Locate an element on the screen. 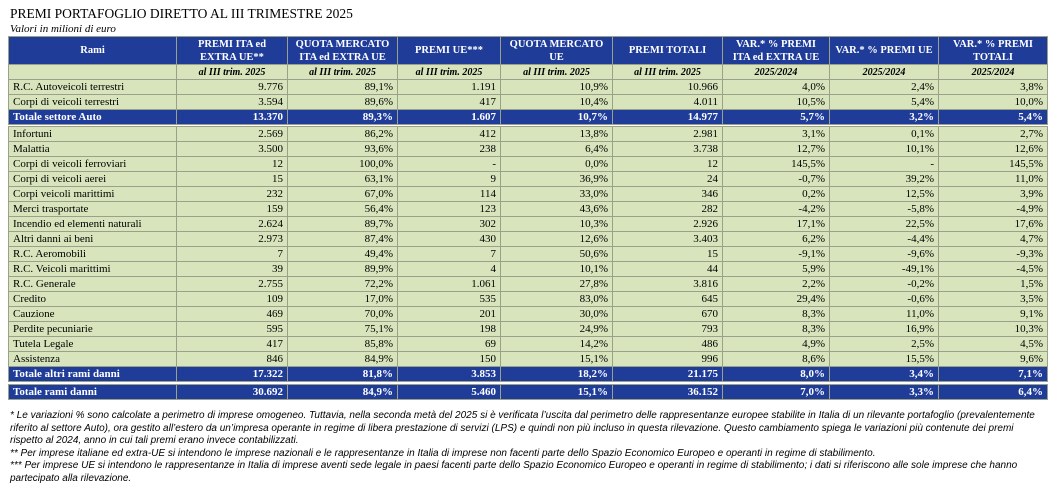 This screenshot has width=1055, height=496. cell: 109 is located at coordinates (232, 299).